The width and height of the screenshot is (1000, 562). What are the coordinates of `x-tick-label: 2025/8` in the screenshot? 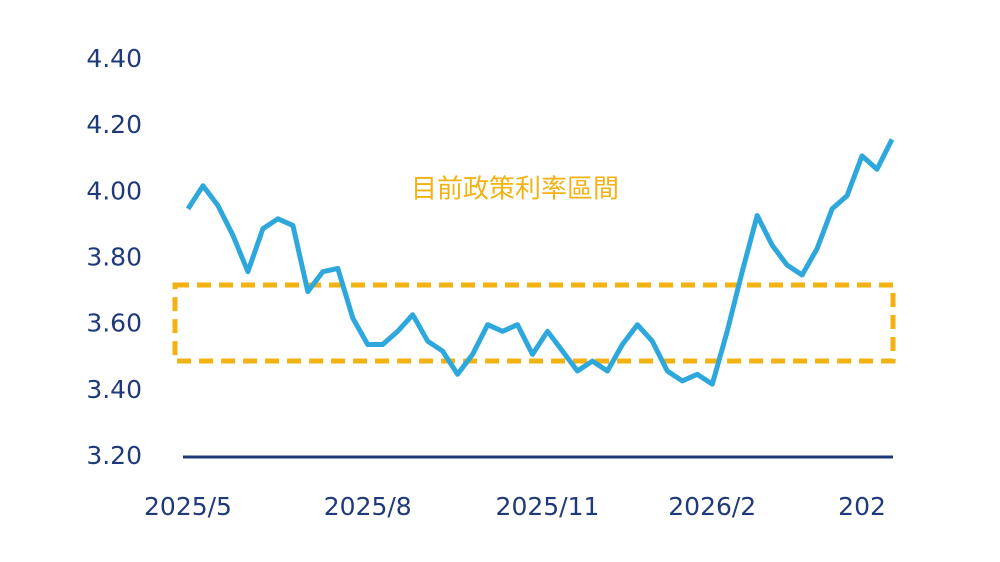 It's located at (368, 506).